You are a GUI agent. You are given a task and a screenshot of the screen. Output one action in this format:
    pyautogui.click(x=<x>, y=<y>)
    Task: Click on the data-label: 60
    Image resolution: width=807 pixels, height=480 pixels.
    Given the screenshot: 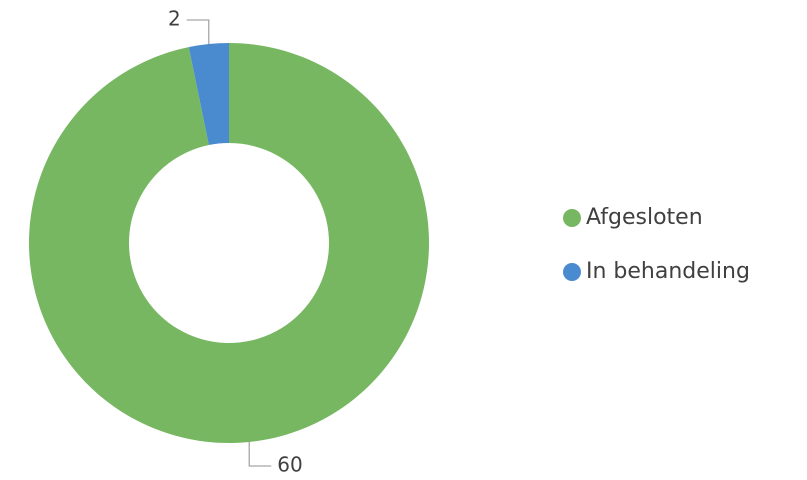 What is the action you would take?
    pyautogui.click(x=289, y=465)
    